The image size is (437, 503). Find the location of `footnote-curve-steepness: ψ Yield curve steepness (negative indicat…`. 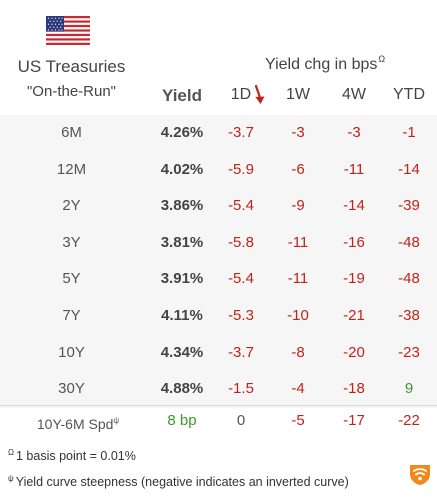

footnote-curve-steepness: ψ Yield curve steepness (negative indicat… is located at coordinates (178, 481).